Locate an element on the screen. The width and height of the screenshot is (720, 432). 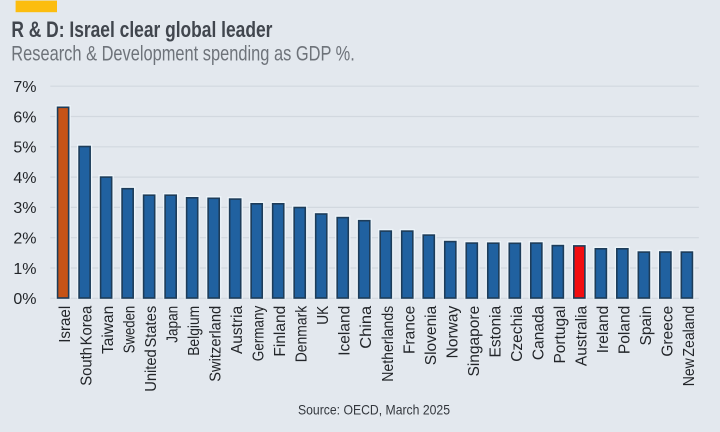
svg-text: Greece is located at coordinates (667, 331).